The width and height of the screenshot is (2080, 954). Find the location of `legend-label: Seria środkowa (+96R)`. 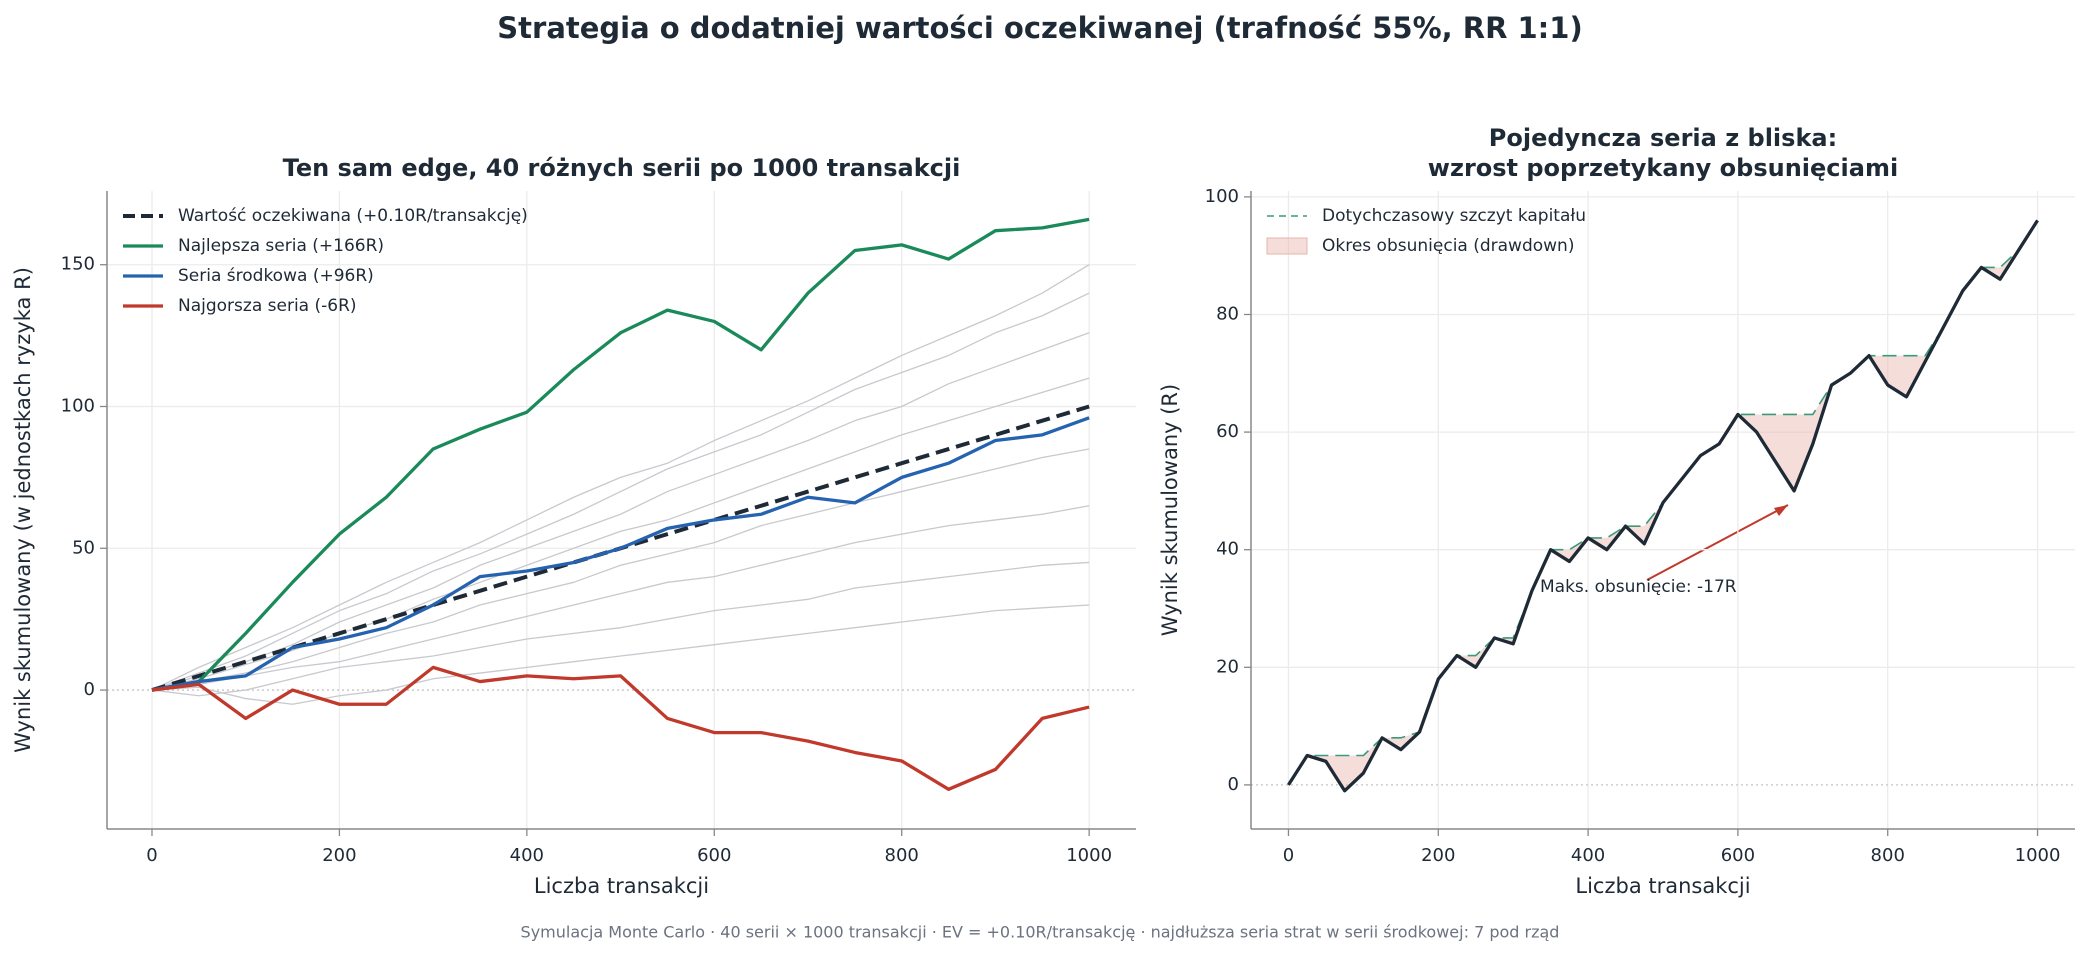

legend-label: Seria środkowa (+96R) is located at coordinates (276, 276).